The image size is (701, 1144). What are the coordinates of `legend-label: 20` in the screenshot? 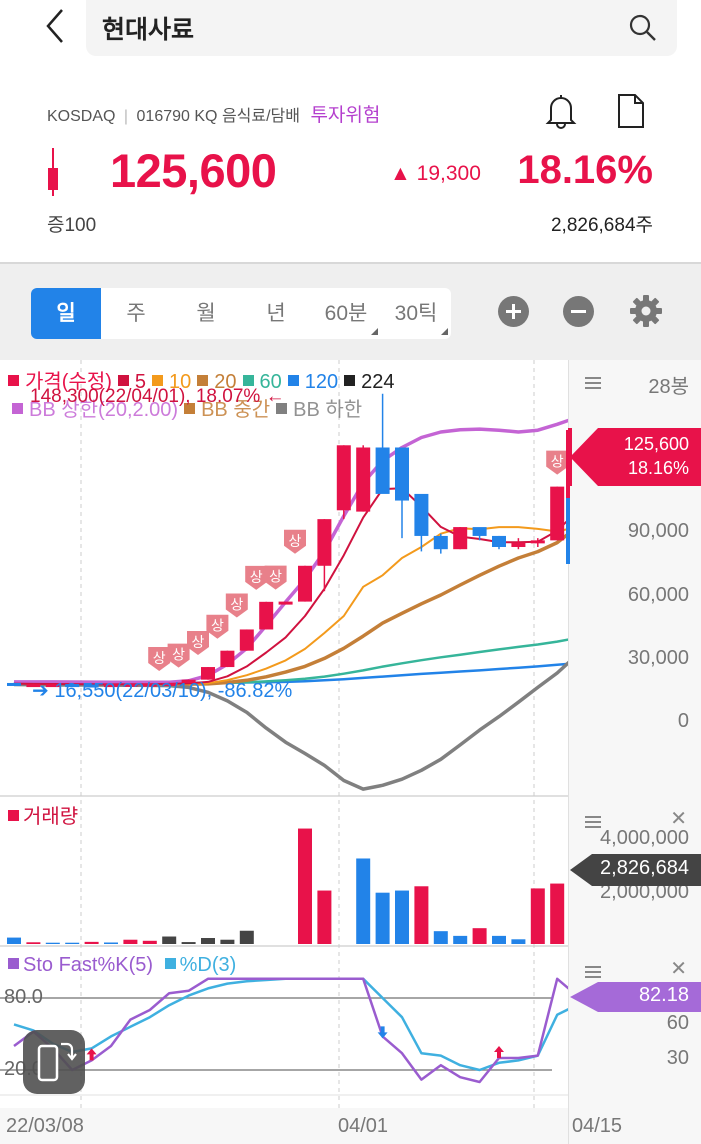 It's located at (225, 382).